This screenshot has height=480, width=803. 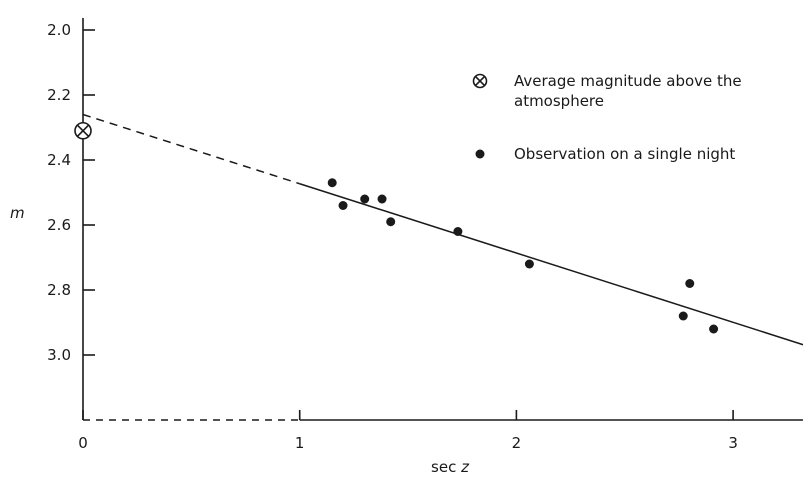 What do you see at coordinates (59, 160) in the screenshot?
I see `y-tick-label: 2.4` at bounding box center [59, 160].